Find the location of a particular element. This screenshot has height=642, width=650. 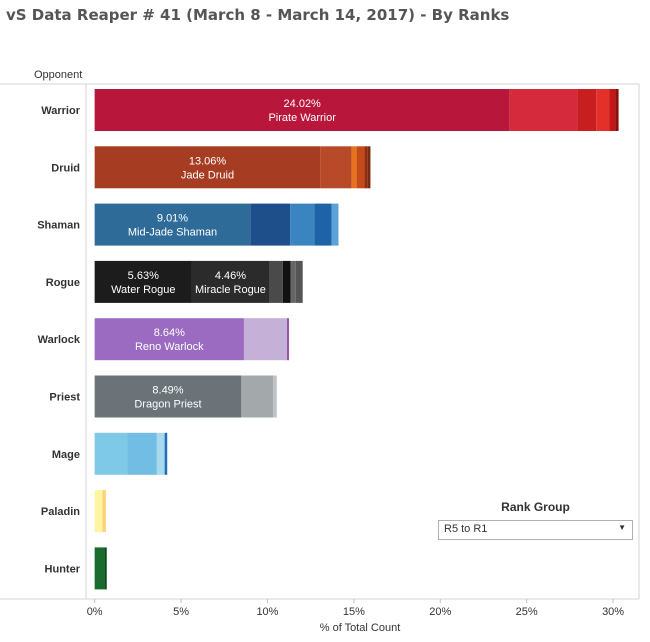

data-label-deck: Jade Druid is located at coordinates (207, 175).